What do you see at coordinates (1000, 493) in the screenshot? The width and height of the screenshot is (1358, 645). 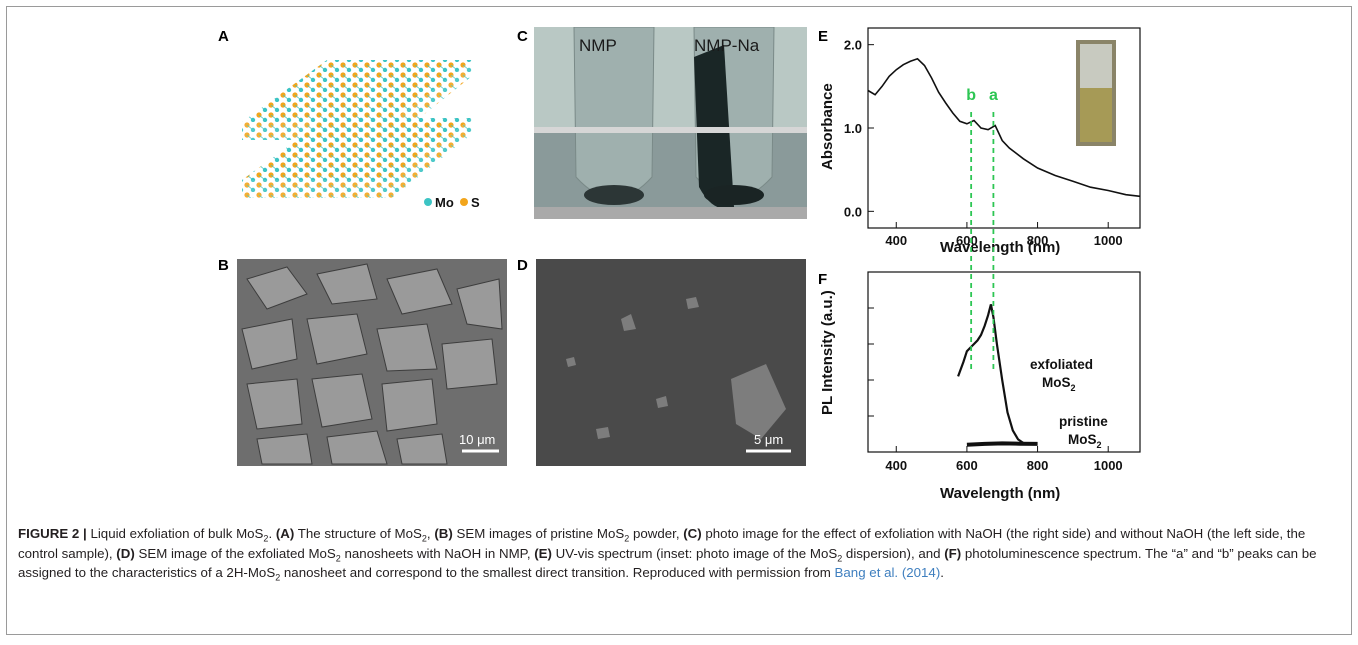 I see `x-axis-label-f: Wavelength (nm)` at bounding box center [1000, 493].